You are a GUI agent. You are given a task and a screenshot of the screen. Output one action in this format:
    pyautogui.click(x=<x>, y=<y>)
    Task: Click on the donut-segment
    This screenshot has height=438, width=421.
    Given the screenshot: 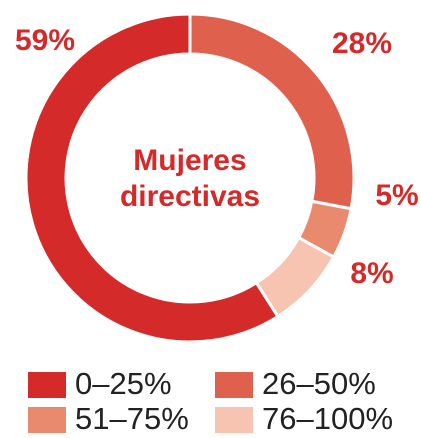 What is the action you would take?
    pyautogui.click(x=295, y=277)
    